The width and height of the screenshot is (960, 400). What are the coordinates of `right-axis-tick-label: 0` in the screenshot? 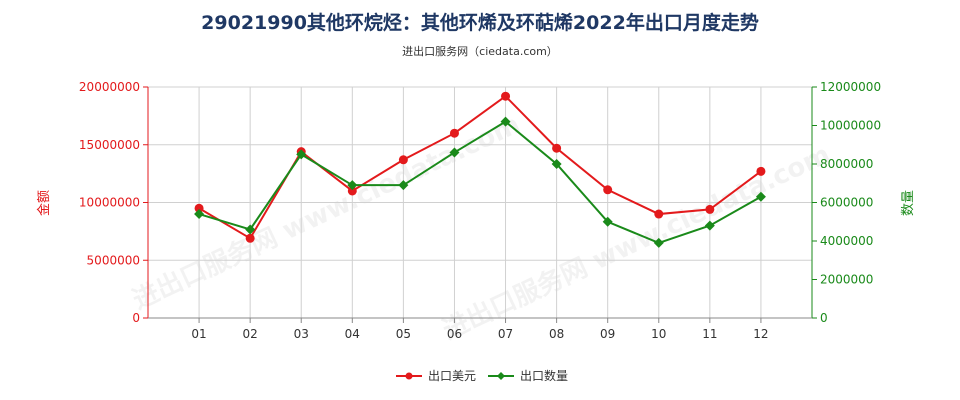 It's located at (824, 318).